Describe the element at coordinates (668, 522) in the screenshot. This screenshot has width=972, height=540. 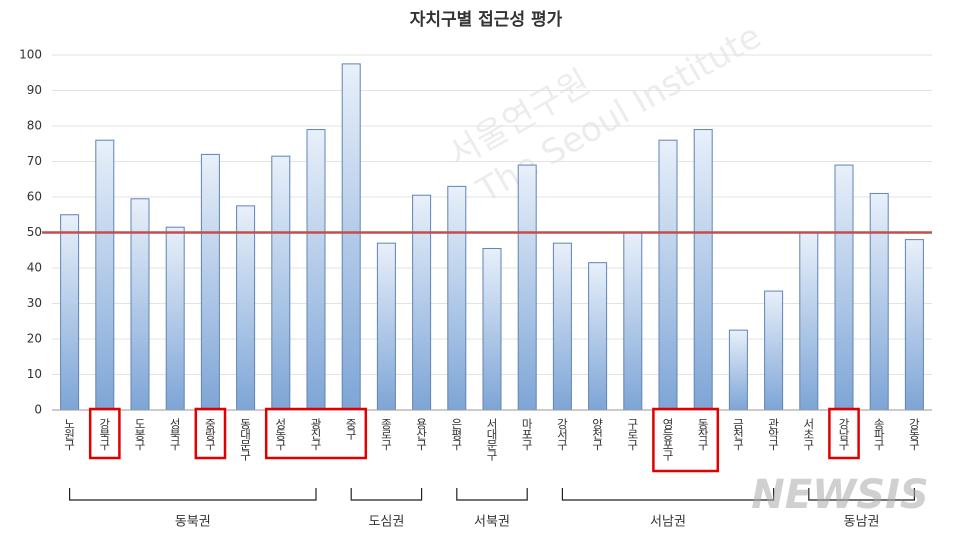
I see `group-label: 서남권` at that location.